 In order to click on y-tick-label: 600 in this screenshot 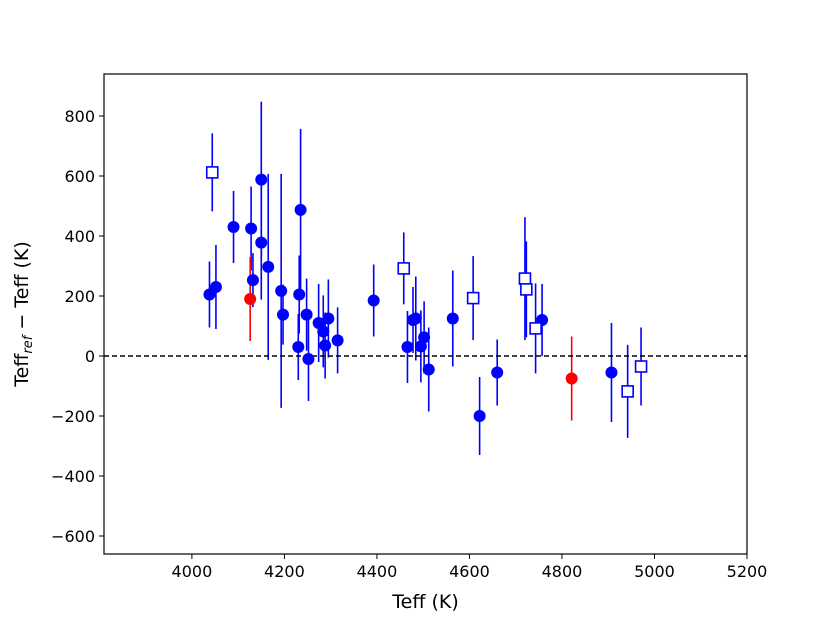, I will do `click(79, 176)`.